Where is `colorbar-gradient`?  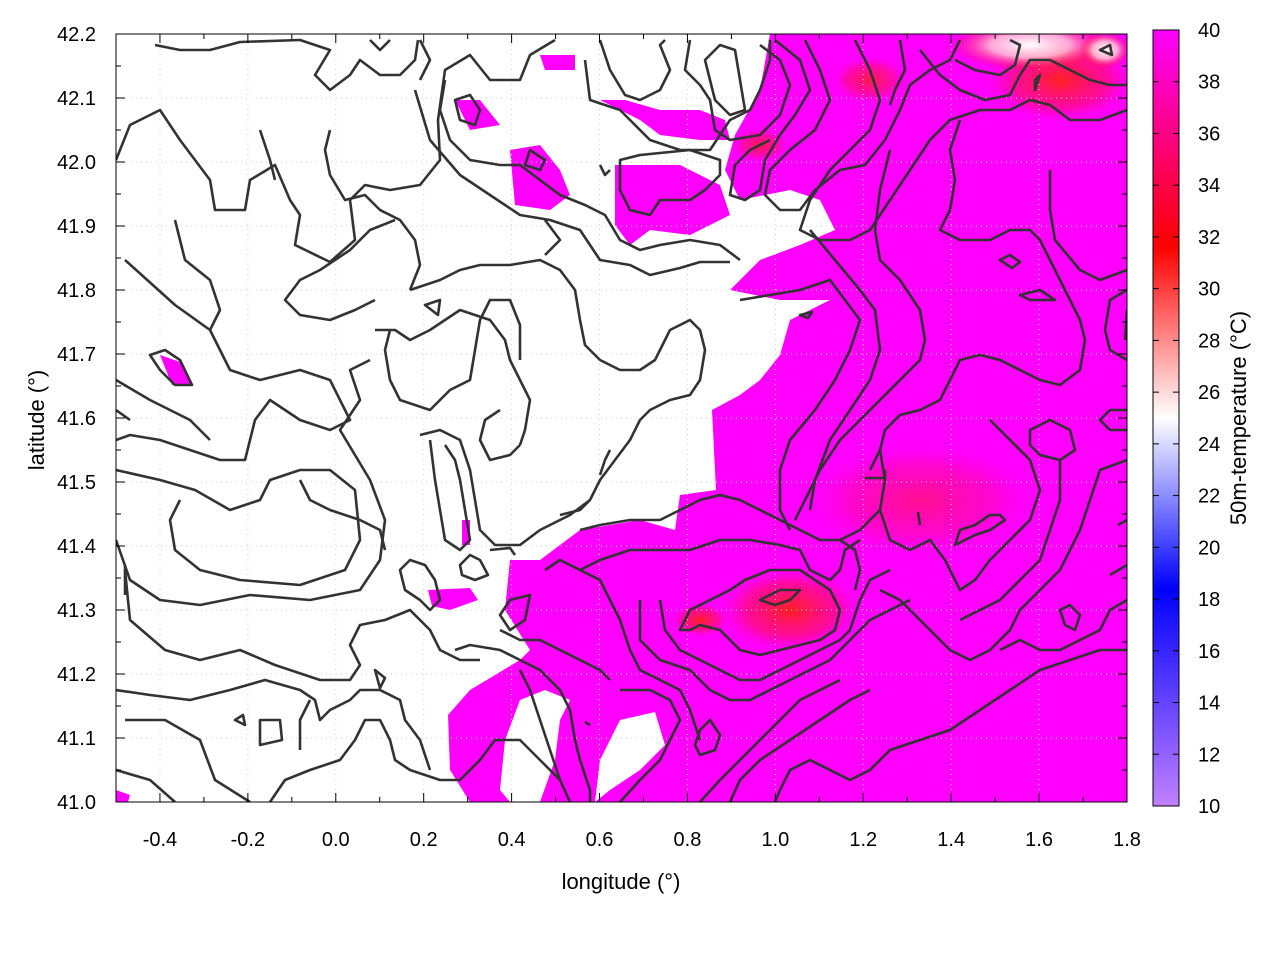 colorbar-gradient is located at coordinates (1166, 418).